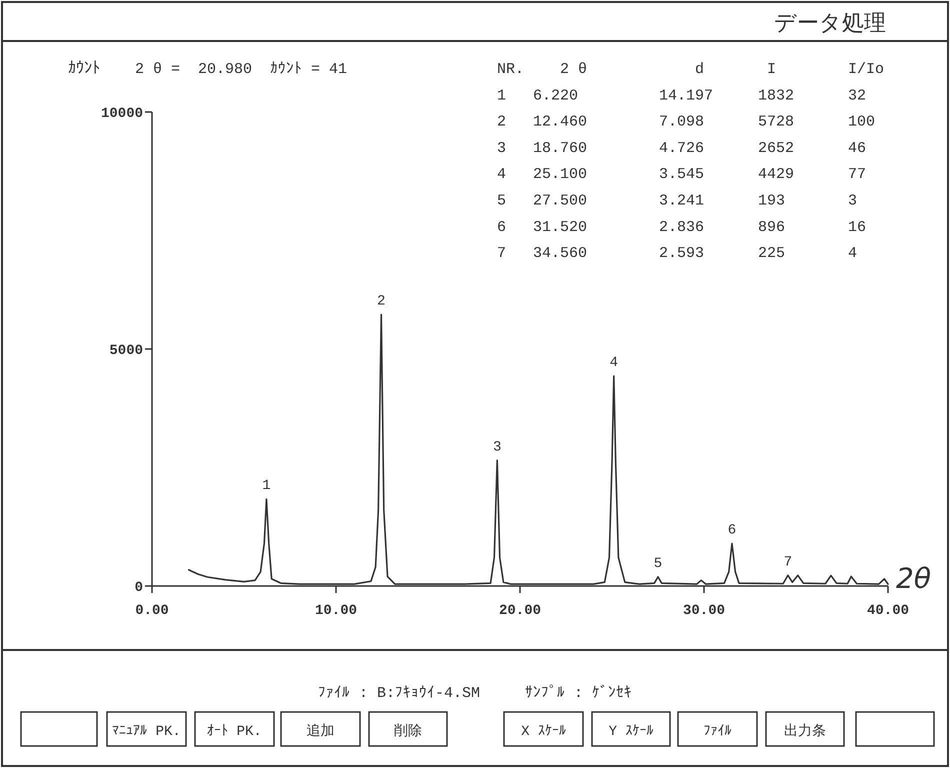 This screenshot has width=950, height=768. I want to click on annotation: 3 18.760 4.726 2652 46, so click(681, 148).